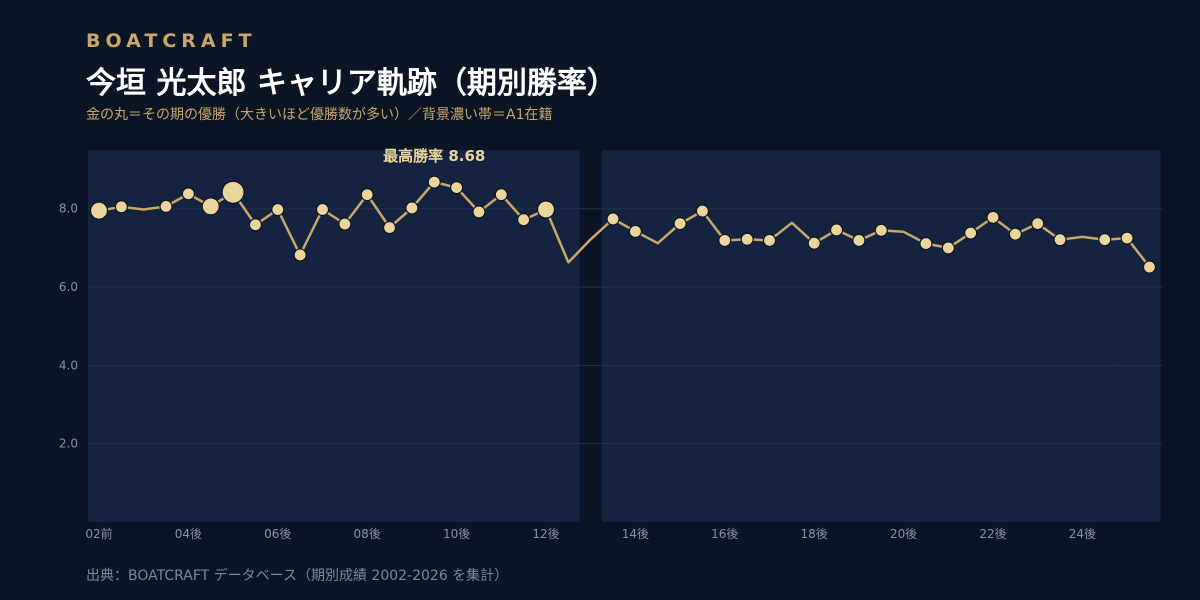 The height and width of the screenshot is (600, 1200). What do you see at coordinates (456, 534) in the screenshot?
I see `x-tick-label: 10後` at bounding box center [456, 534].